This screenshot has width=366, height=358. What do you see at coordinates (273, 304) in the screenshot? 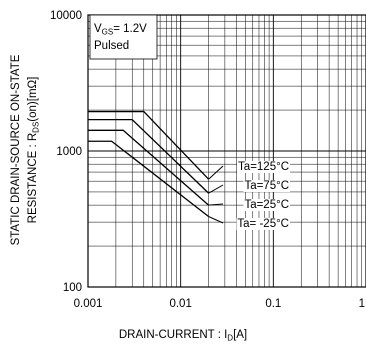
I see `x-tick-label: 0.1` at bounding box center [273, 304].